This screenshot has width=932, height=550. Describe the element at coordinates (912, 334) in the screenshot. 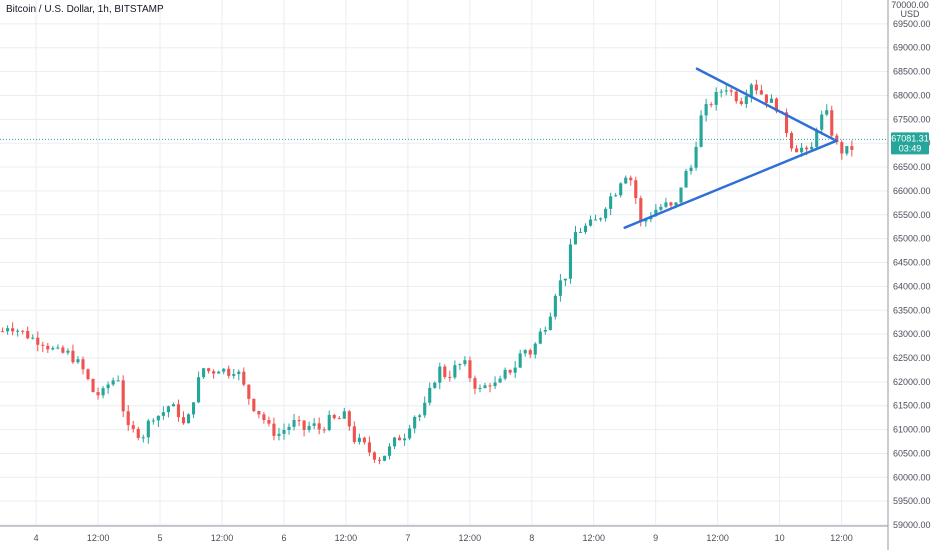

I see `price-tick-label: 63000.00` at that location.